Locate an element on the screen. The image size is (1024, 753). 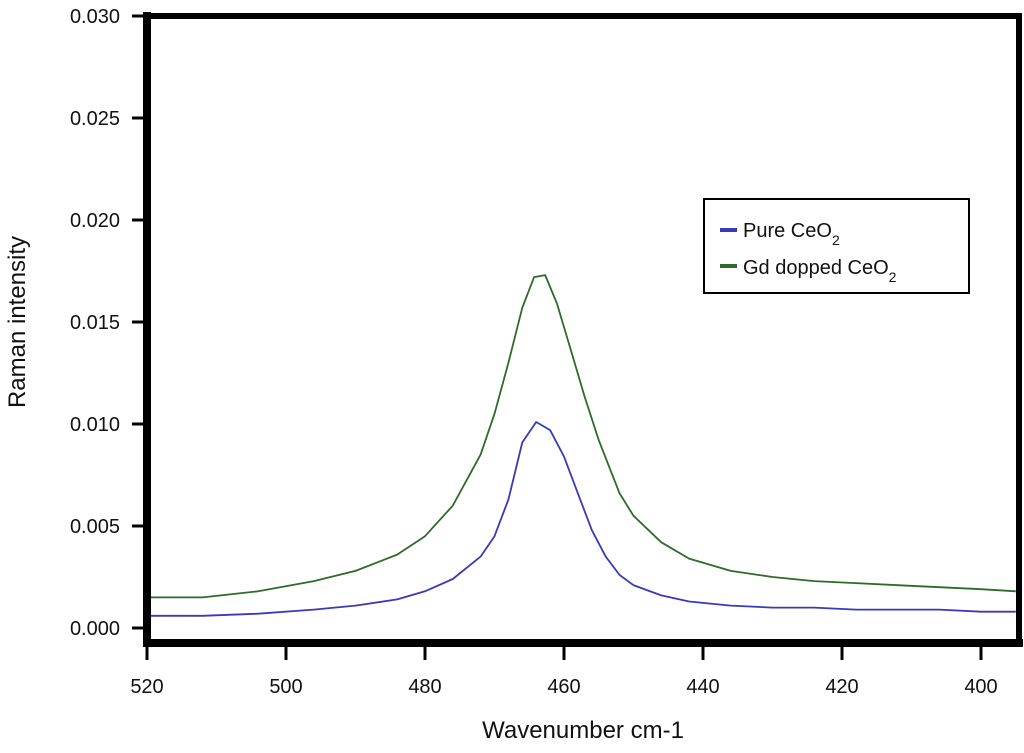
legend-label-pure: Pure CeO2 is located at coordinates (791, 234).